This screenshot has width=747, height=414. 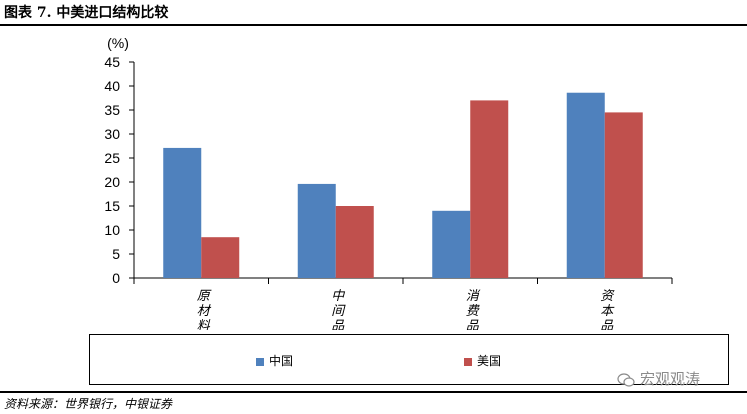 What do you see at coordinates (473, 296) in the screenshot?
I see `x-category-label-char: 消` at bounding box center [473, 296].